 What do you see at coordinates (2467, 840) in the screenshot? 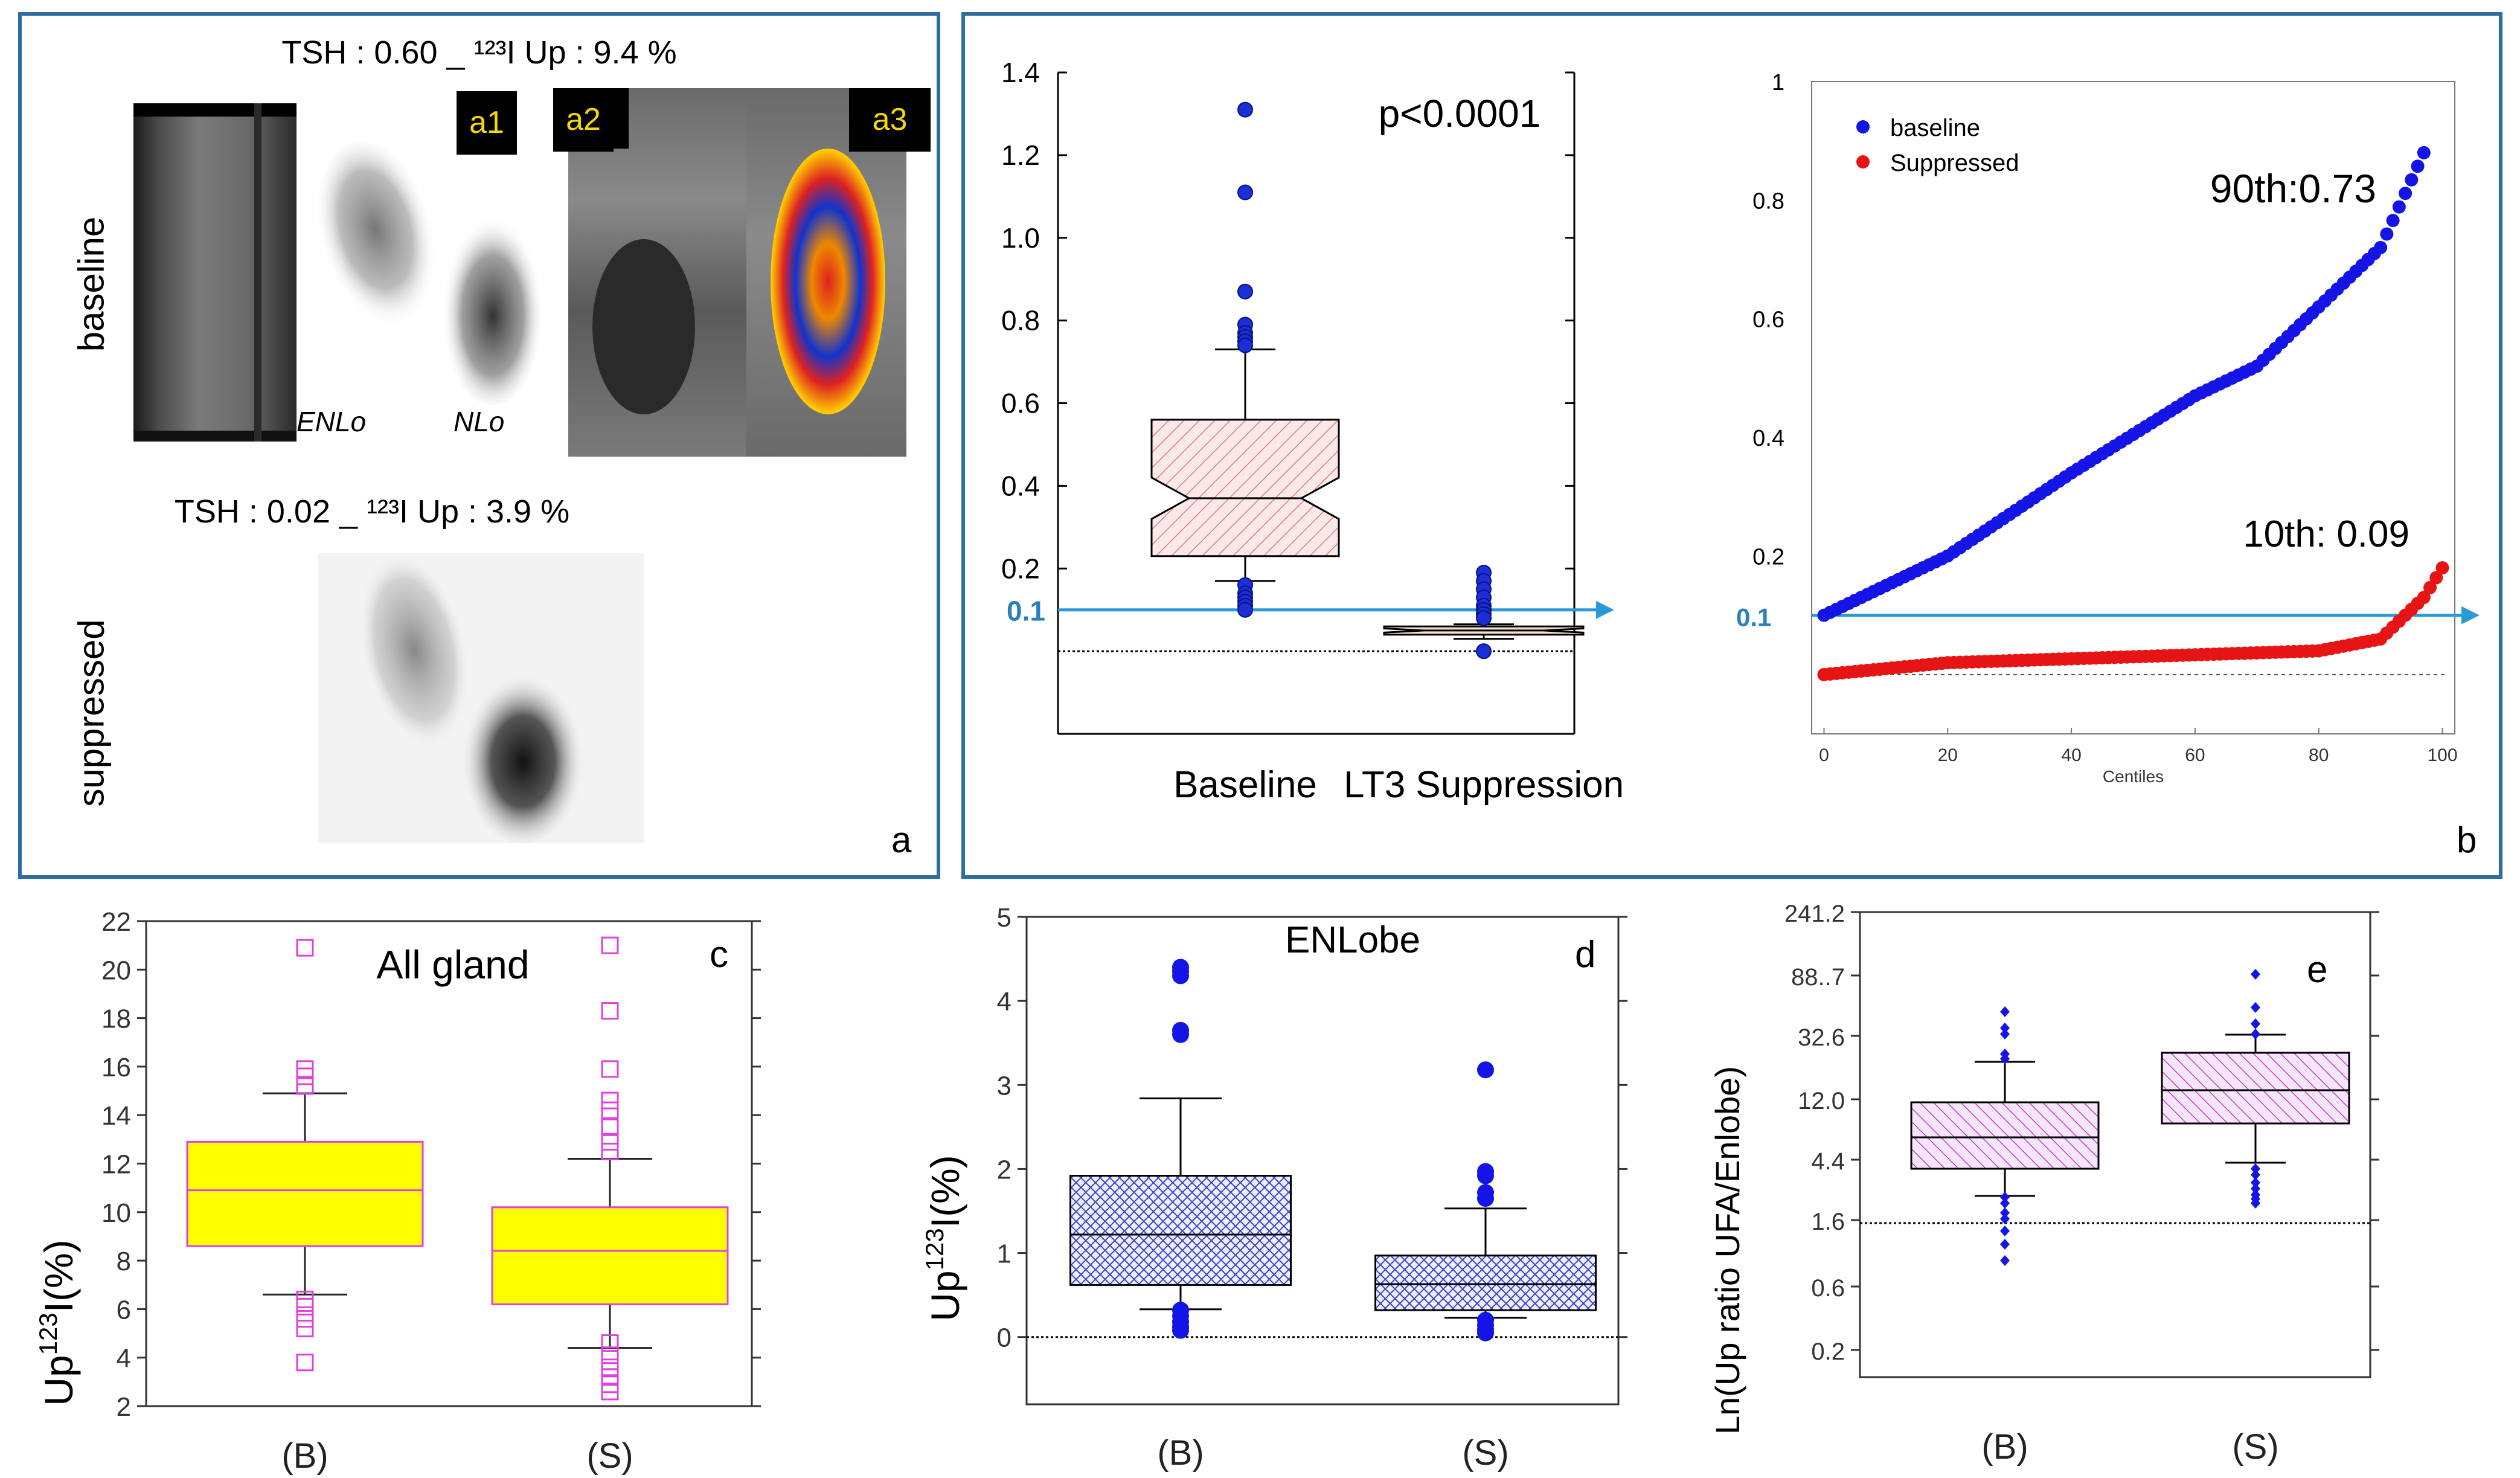
I see `panel-letter-b: b` at bounding box center [2467, 840].